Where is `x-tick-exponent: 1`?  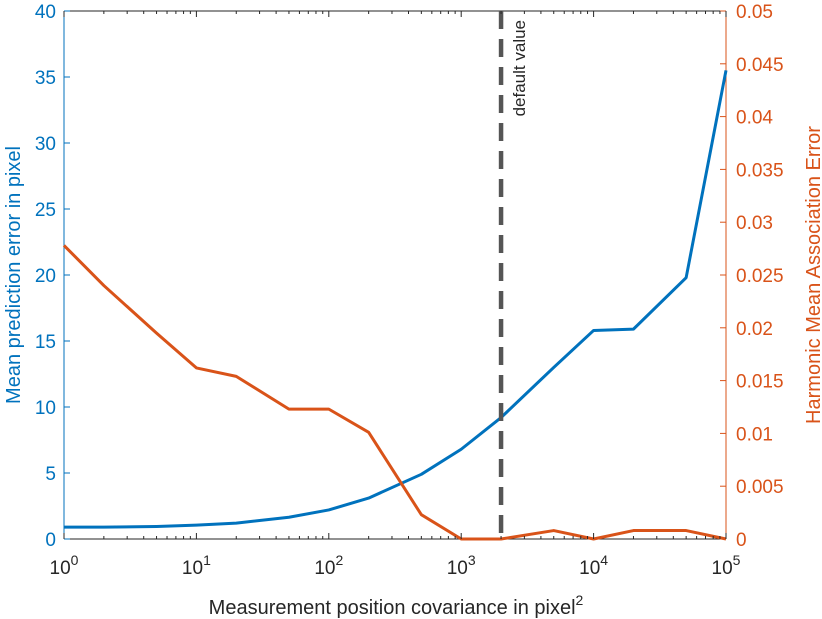 x-tick-exponent: 1 is located at coordinates (207, 560).